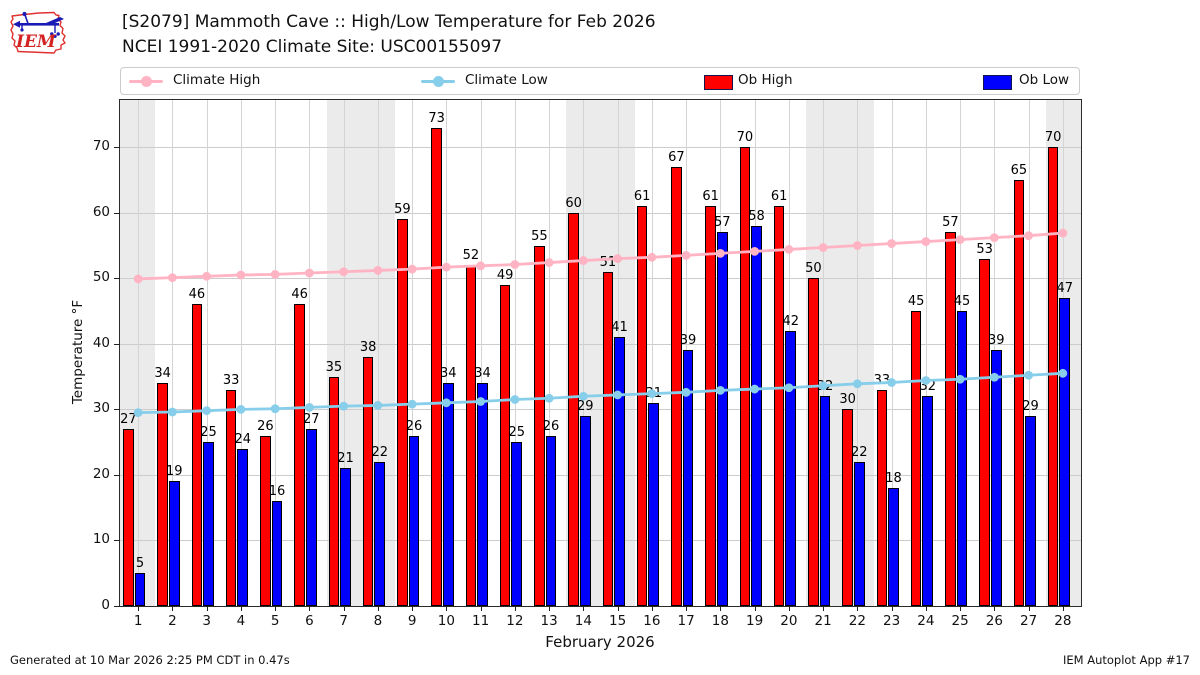 This screenshot has height=675, width=1200. Describe the element at coordinates (101, 146) in the screenshot. I see `y-tick-label: 70` at that location.